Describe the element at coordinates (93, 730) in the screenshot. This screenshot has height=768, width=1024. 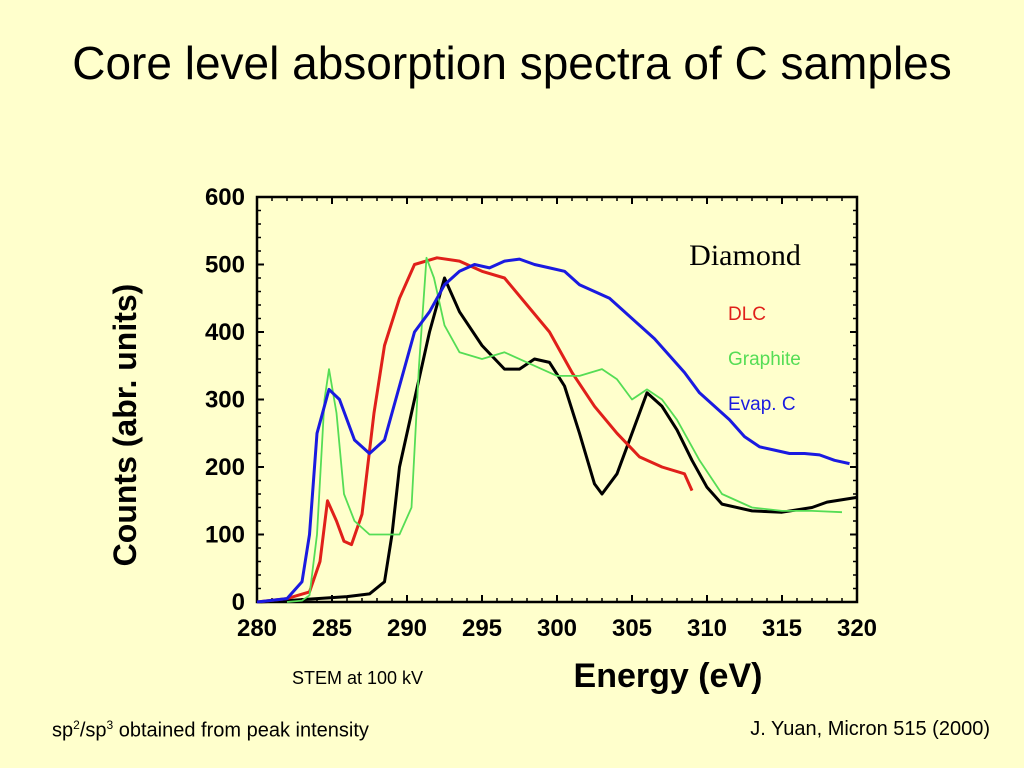
I see `footer-slash: /sp` at that location.